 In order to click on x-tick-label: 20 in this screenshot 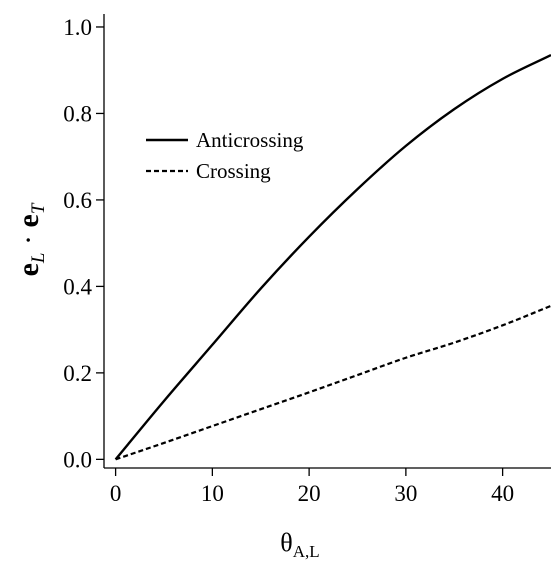, I will do `click(309, 493)`.